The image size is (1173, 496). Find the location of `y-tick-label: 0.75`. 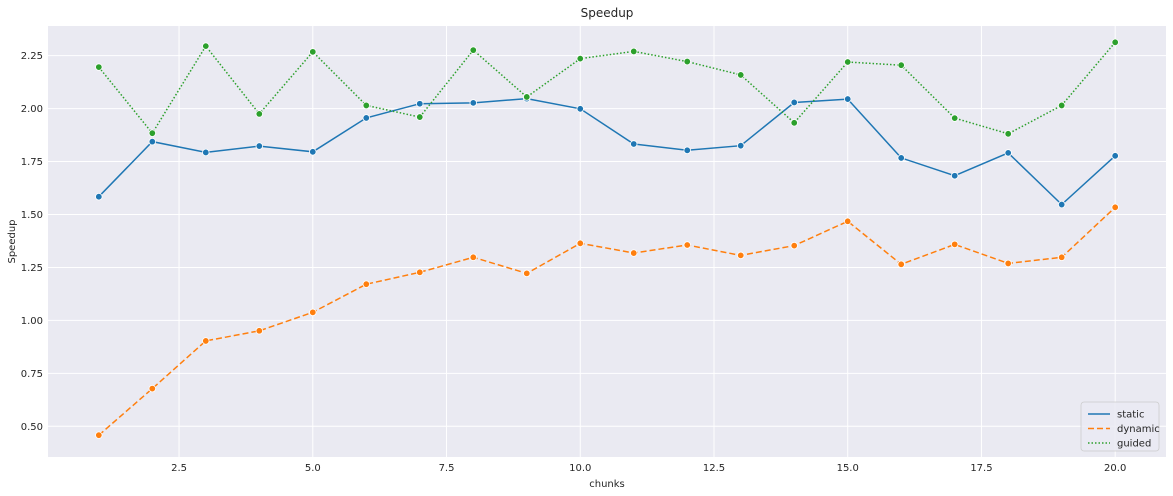

y-tick-label: 0.75 is located at coordinates (32, 374).